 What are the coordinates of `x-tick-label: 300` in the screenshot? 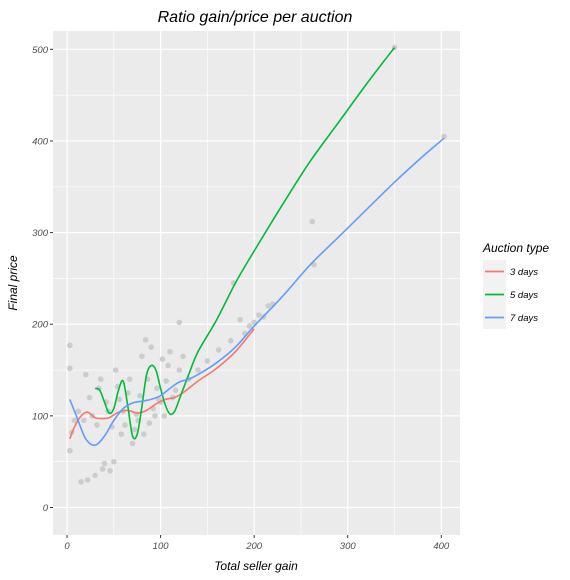 It's located at (348, 546).